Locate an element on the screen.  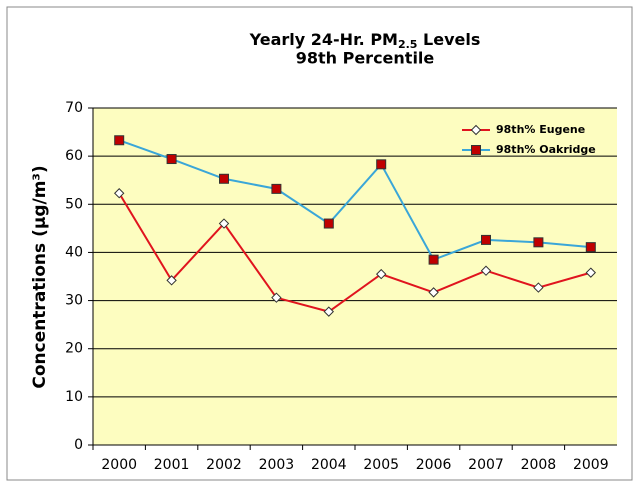
x-tick-label: 2007 is located at coordinates (486, 465).